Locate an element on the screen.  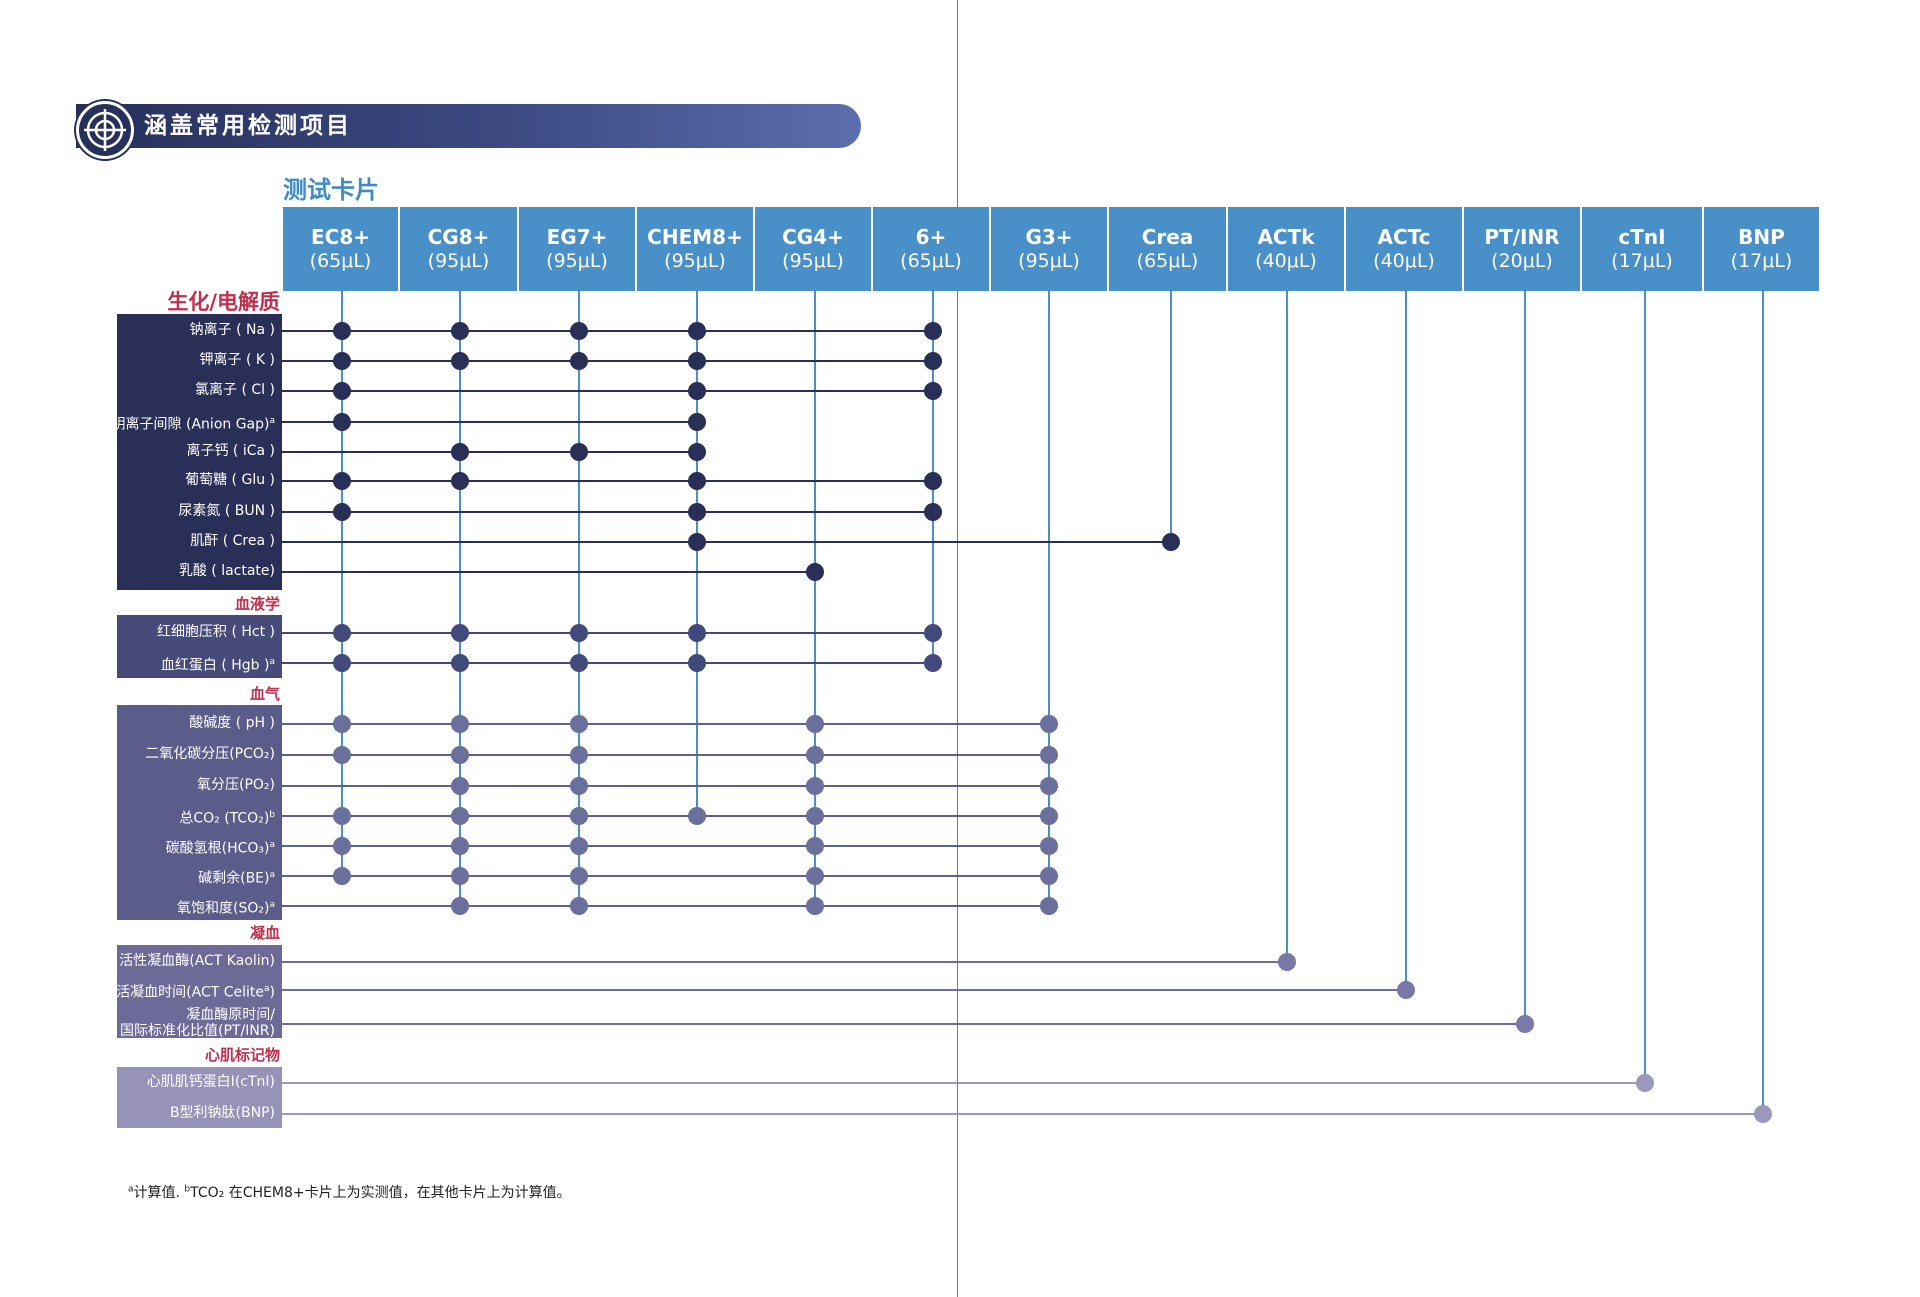
card-header-actk: ACTk (40μL) is located at coordinates (1286, 249).